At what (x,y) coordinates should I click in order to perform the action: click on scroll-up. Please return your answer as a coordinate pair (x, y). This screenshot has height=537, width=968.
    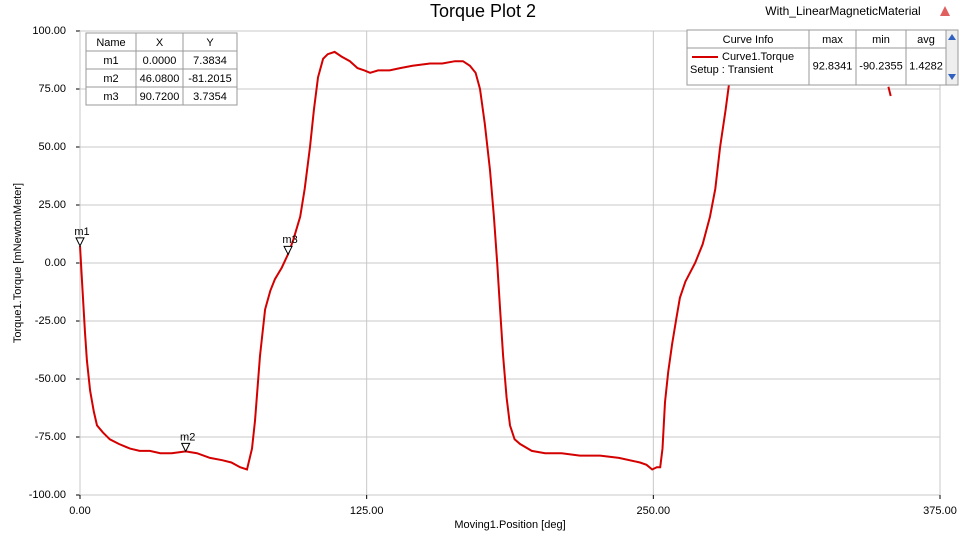
    Looking at the image, I should click on (952, 37).